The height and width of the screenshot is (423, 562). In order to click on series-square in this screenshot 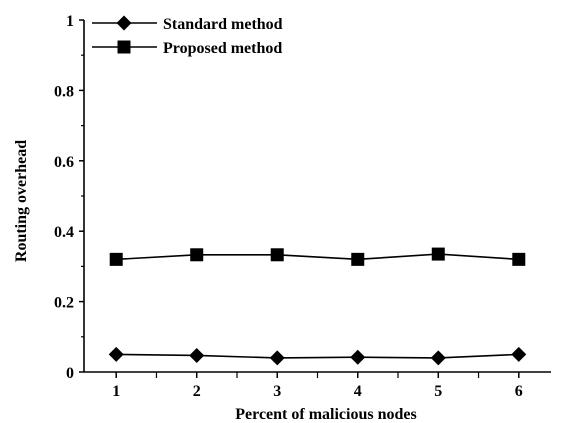, I will do `click(317, 256)`.